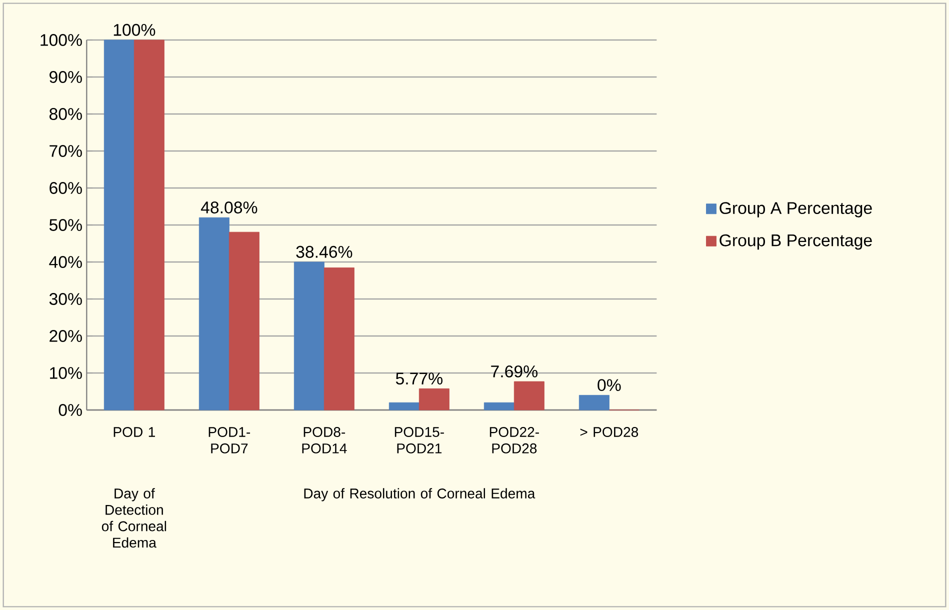 This screenshot has height=610, width=949. What do you see at coordinates (324, 252) in the screenshot?
I see `data-label: 38.46%` at bounding box center [324, 252].